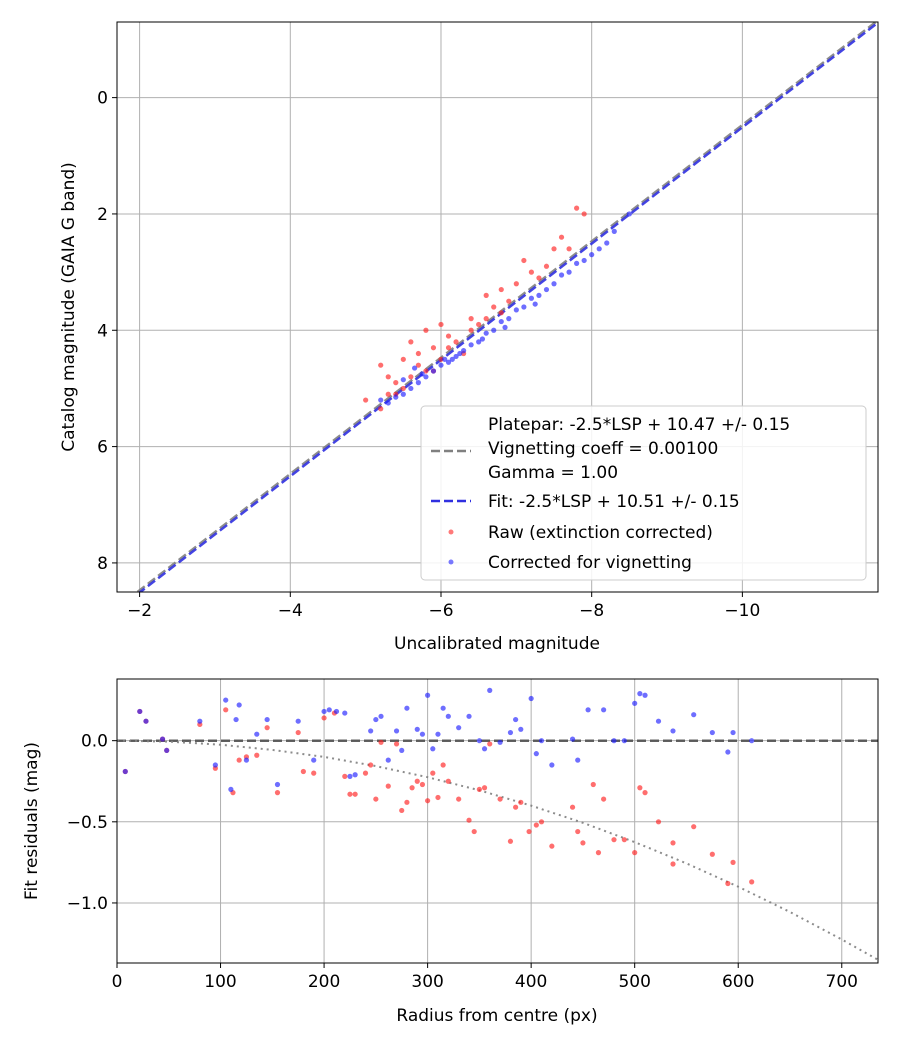  I want to click on x-tick-label: −10, so click(742, 611).